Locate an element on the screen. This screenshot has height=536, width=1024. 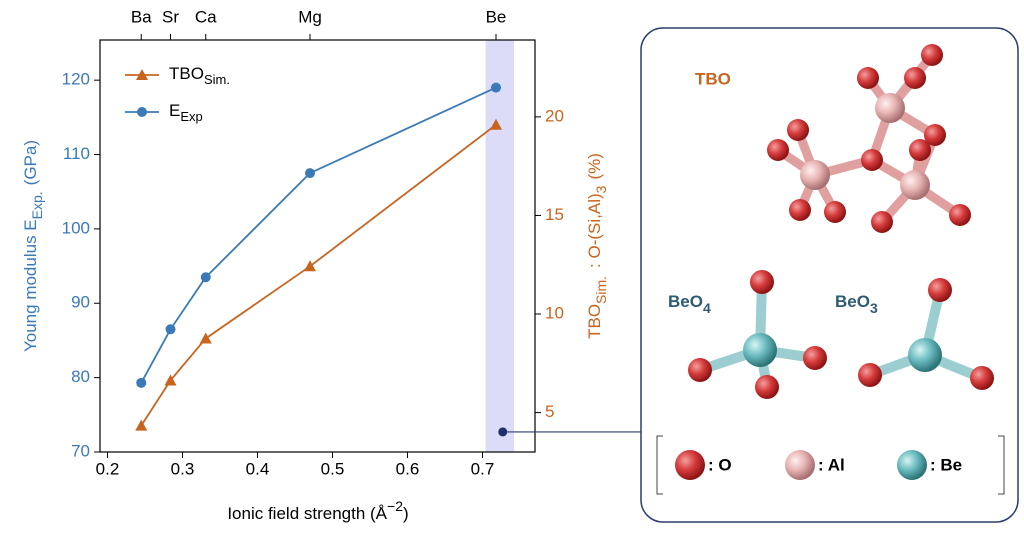
y2-label-main: TBO is located at coordinates (594, 321).